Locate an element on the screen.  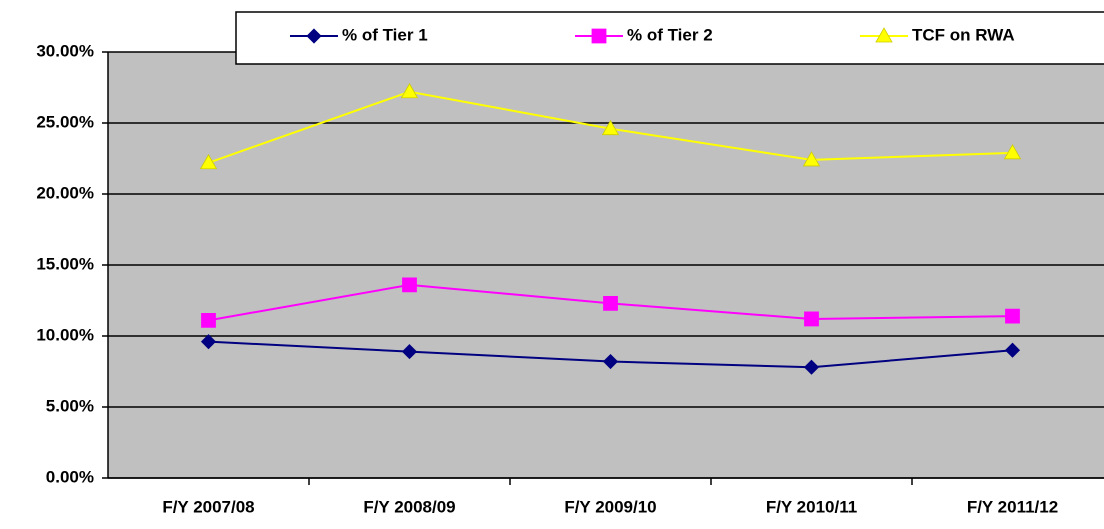
y-tick-label: 5.00% is located at coordinates (70, 405).